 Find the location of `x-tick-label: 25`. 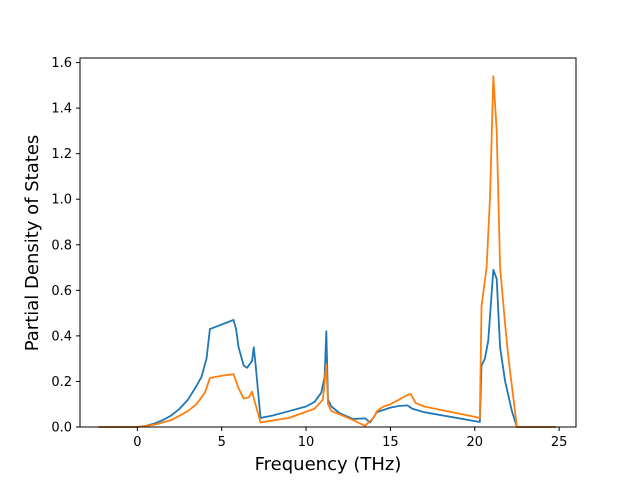

x-tick-label: 25 is located at coordinates (559, 442).